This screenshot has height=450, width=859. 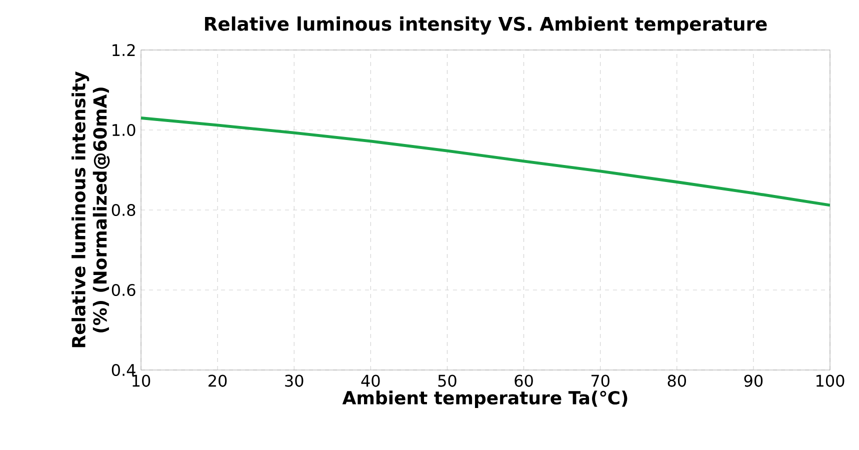 I want to click on x-tick-label: 100, so click(x=830, y=380).